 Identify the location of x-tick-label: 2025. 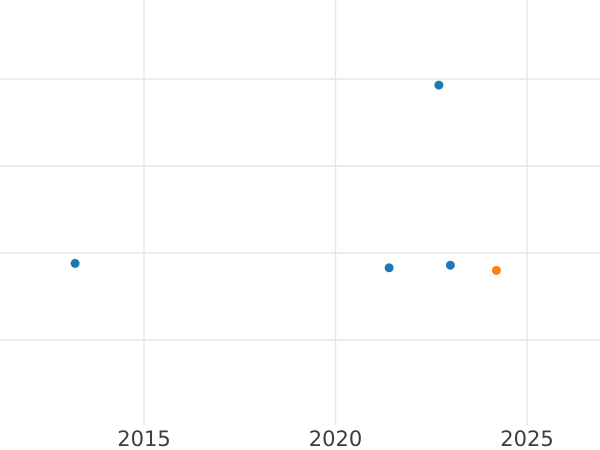
(526, 438).